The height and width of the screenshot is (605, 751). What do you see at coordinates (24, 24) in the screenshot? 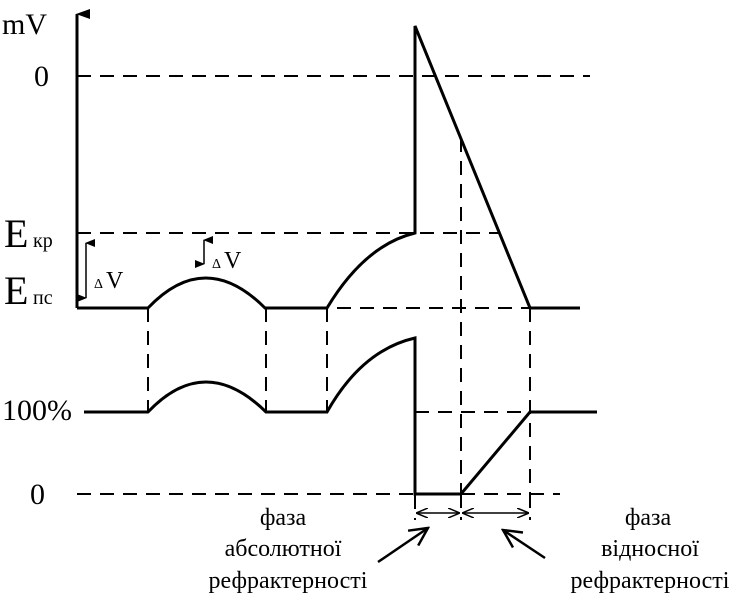
I see `unit-label: mV` at bounding box center [24, 24].